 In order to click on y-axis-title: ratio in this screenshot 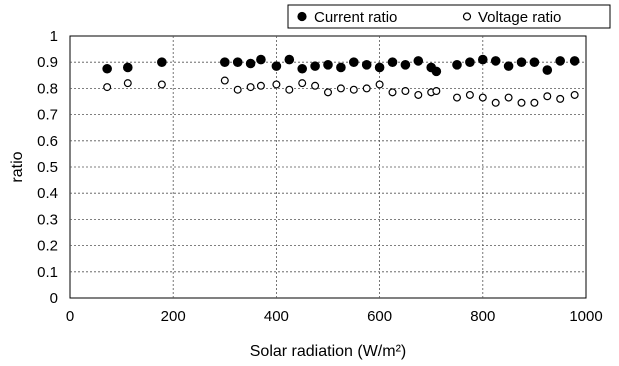, I will do `click(17, 166)`.